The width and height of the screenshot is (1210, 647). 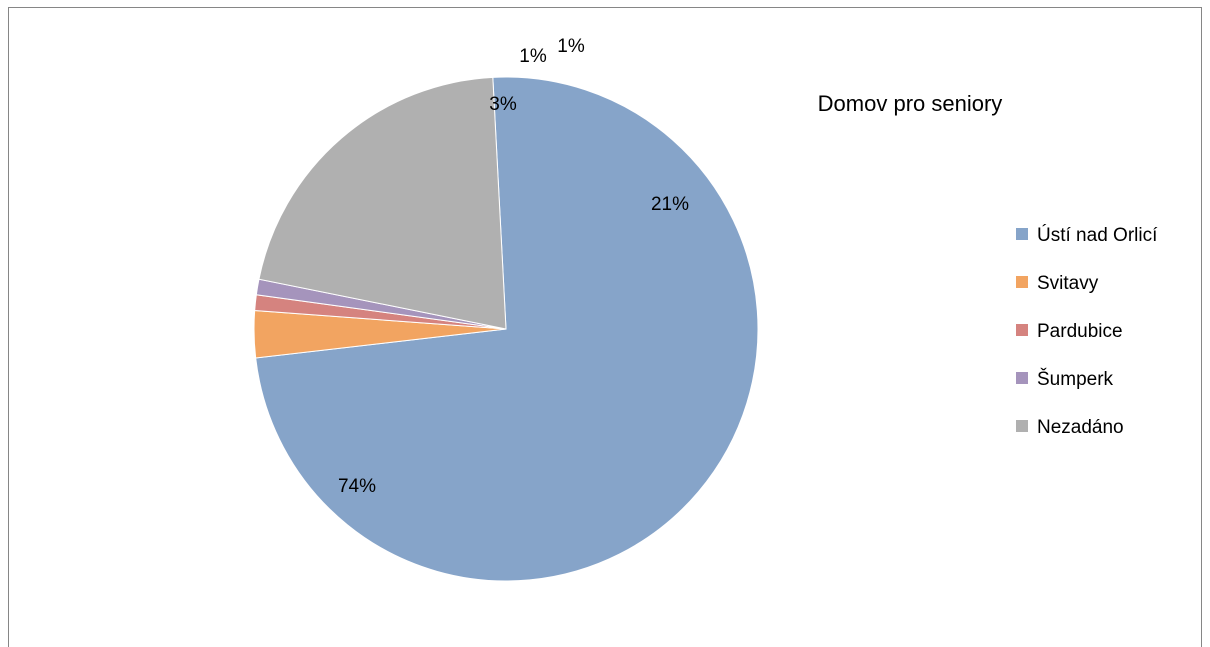 I want to click on data-label-2: 3%, so click(x=503, y=104).